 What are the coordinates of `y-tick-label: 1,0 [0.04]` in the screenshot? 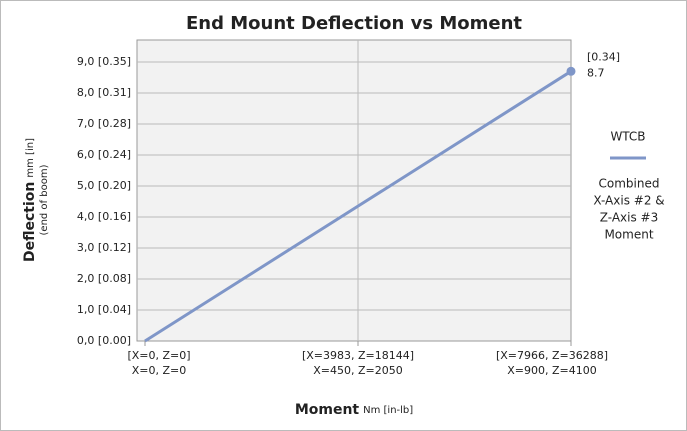 It's located at (104, 309).